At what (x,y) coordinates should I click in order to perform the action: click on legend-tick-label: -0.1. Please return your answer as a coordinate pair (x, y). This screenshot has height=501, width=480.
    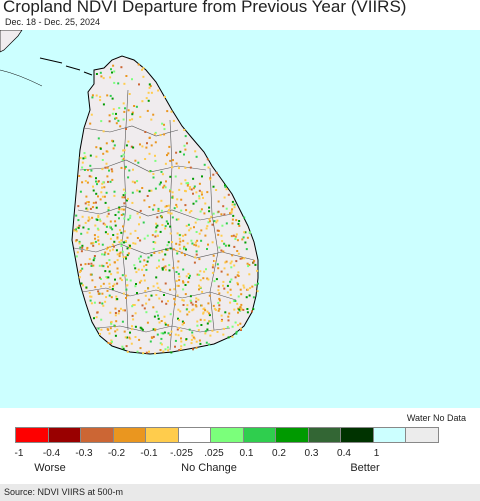
    Looking at the image, I should click on (149, 453).